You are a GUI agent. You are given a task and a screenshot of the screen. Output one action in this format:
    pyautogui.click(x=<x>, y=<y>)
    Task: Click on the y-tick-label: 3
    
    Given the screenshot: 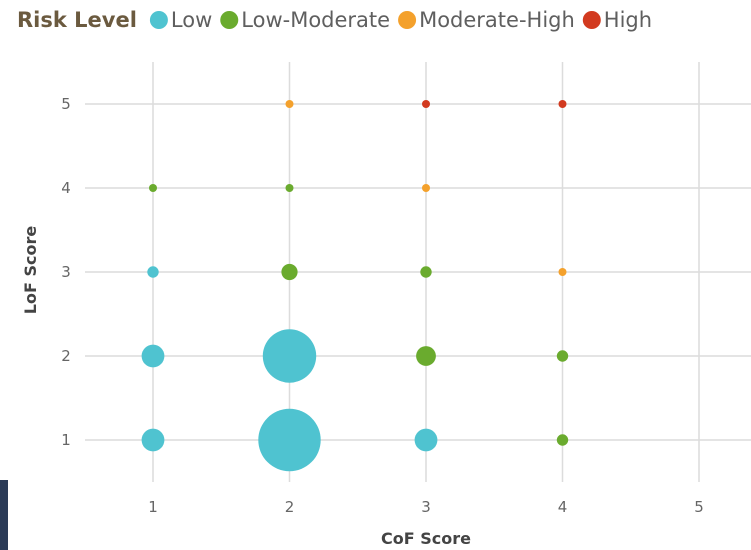 What is the action you would take?
    pyautogui.click(x=66, y=272)
    